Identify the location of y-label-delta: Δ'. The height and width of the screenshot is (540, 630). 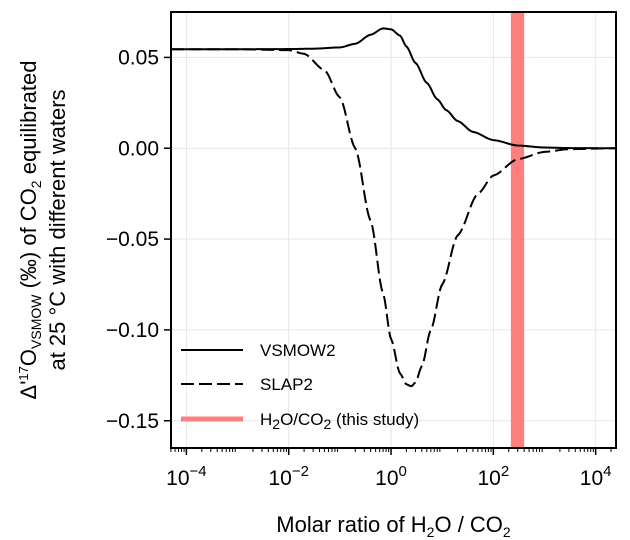
(28, 390).